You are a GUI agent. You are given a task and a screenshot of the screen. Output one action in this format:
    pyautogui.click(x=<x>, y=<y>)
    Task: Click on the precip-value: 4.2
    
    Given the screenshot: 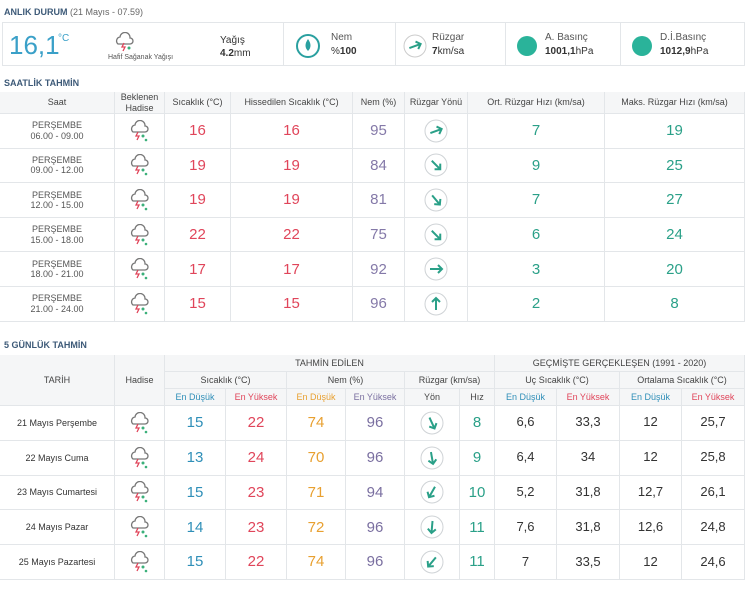 What is the action you would take?
    pyautogui.click(x=227, y=53)
    